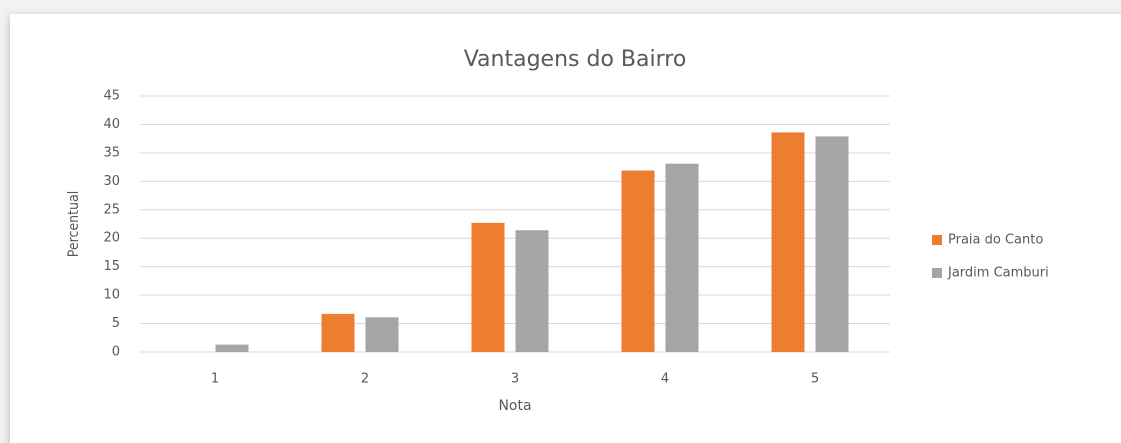 Image resolution: width=1121 pixels, height=443 pixels. What do you see at coordinates (111, 295) in the screenshot?
I see `y-tick-label: 10` at bounding box center [111, 295].